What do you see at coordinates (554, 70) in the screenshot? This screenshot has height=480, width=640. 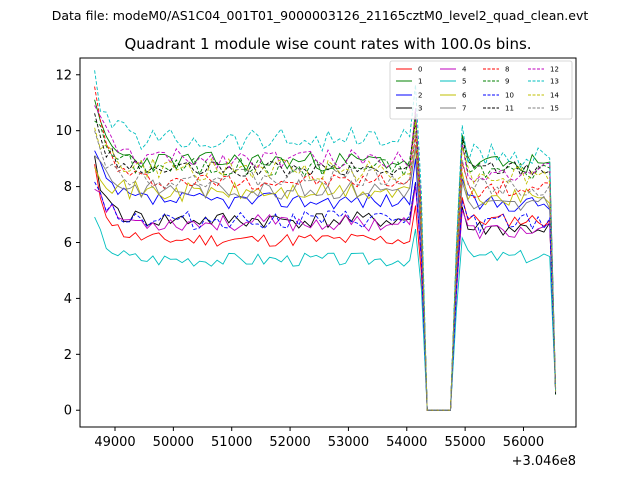 I see `legend-label-12: 12` at bounding box center [554, 70].